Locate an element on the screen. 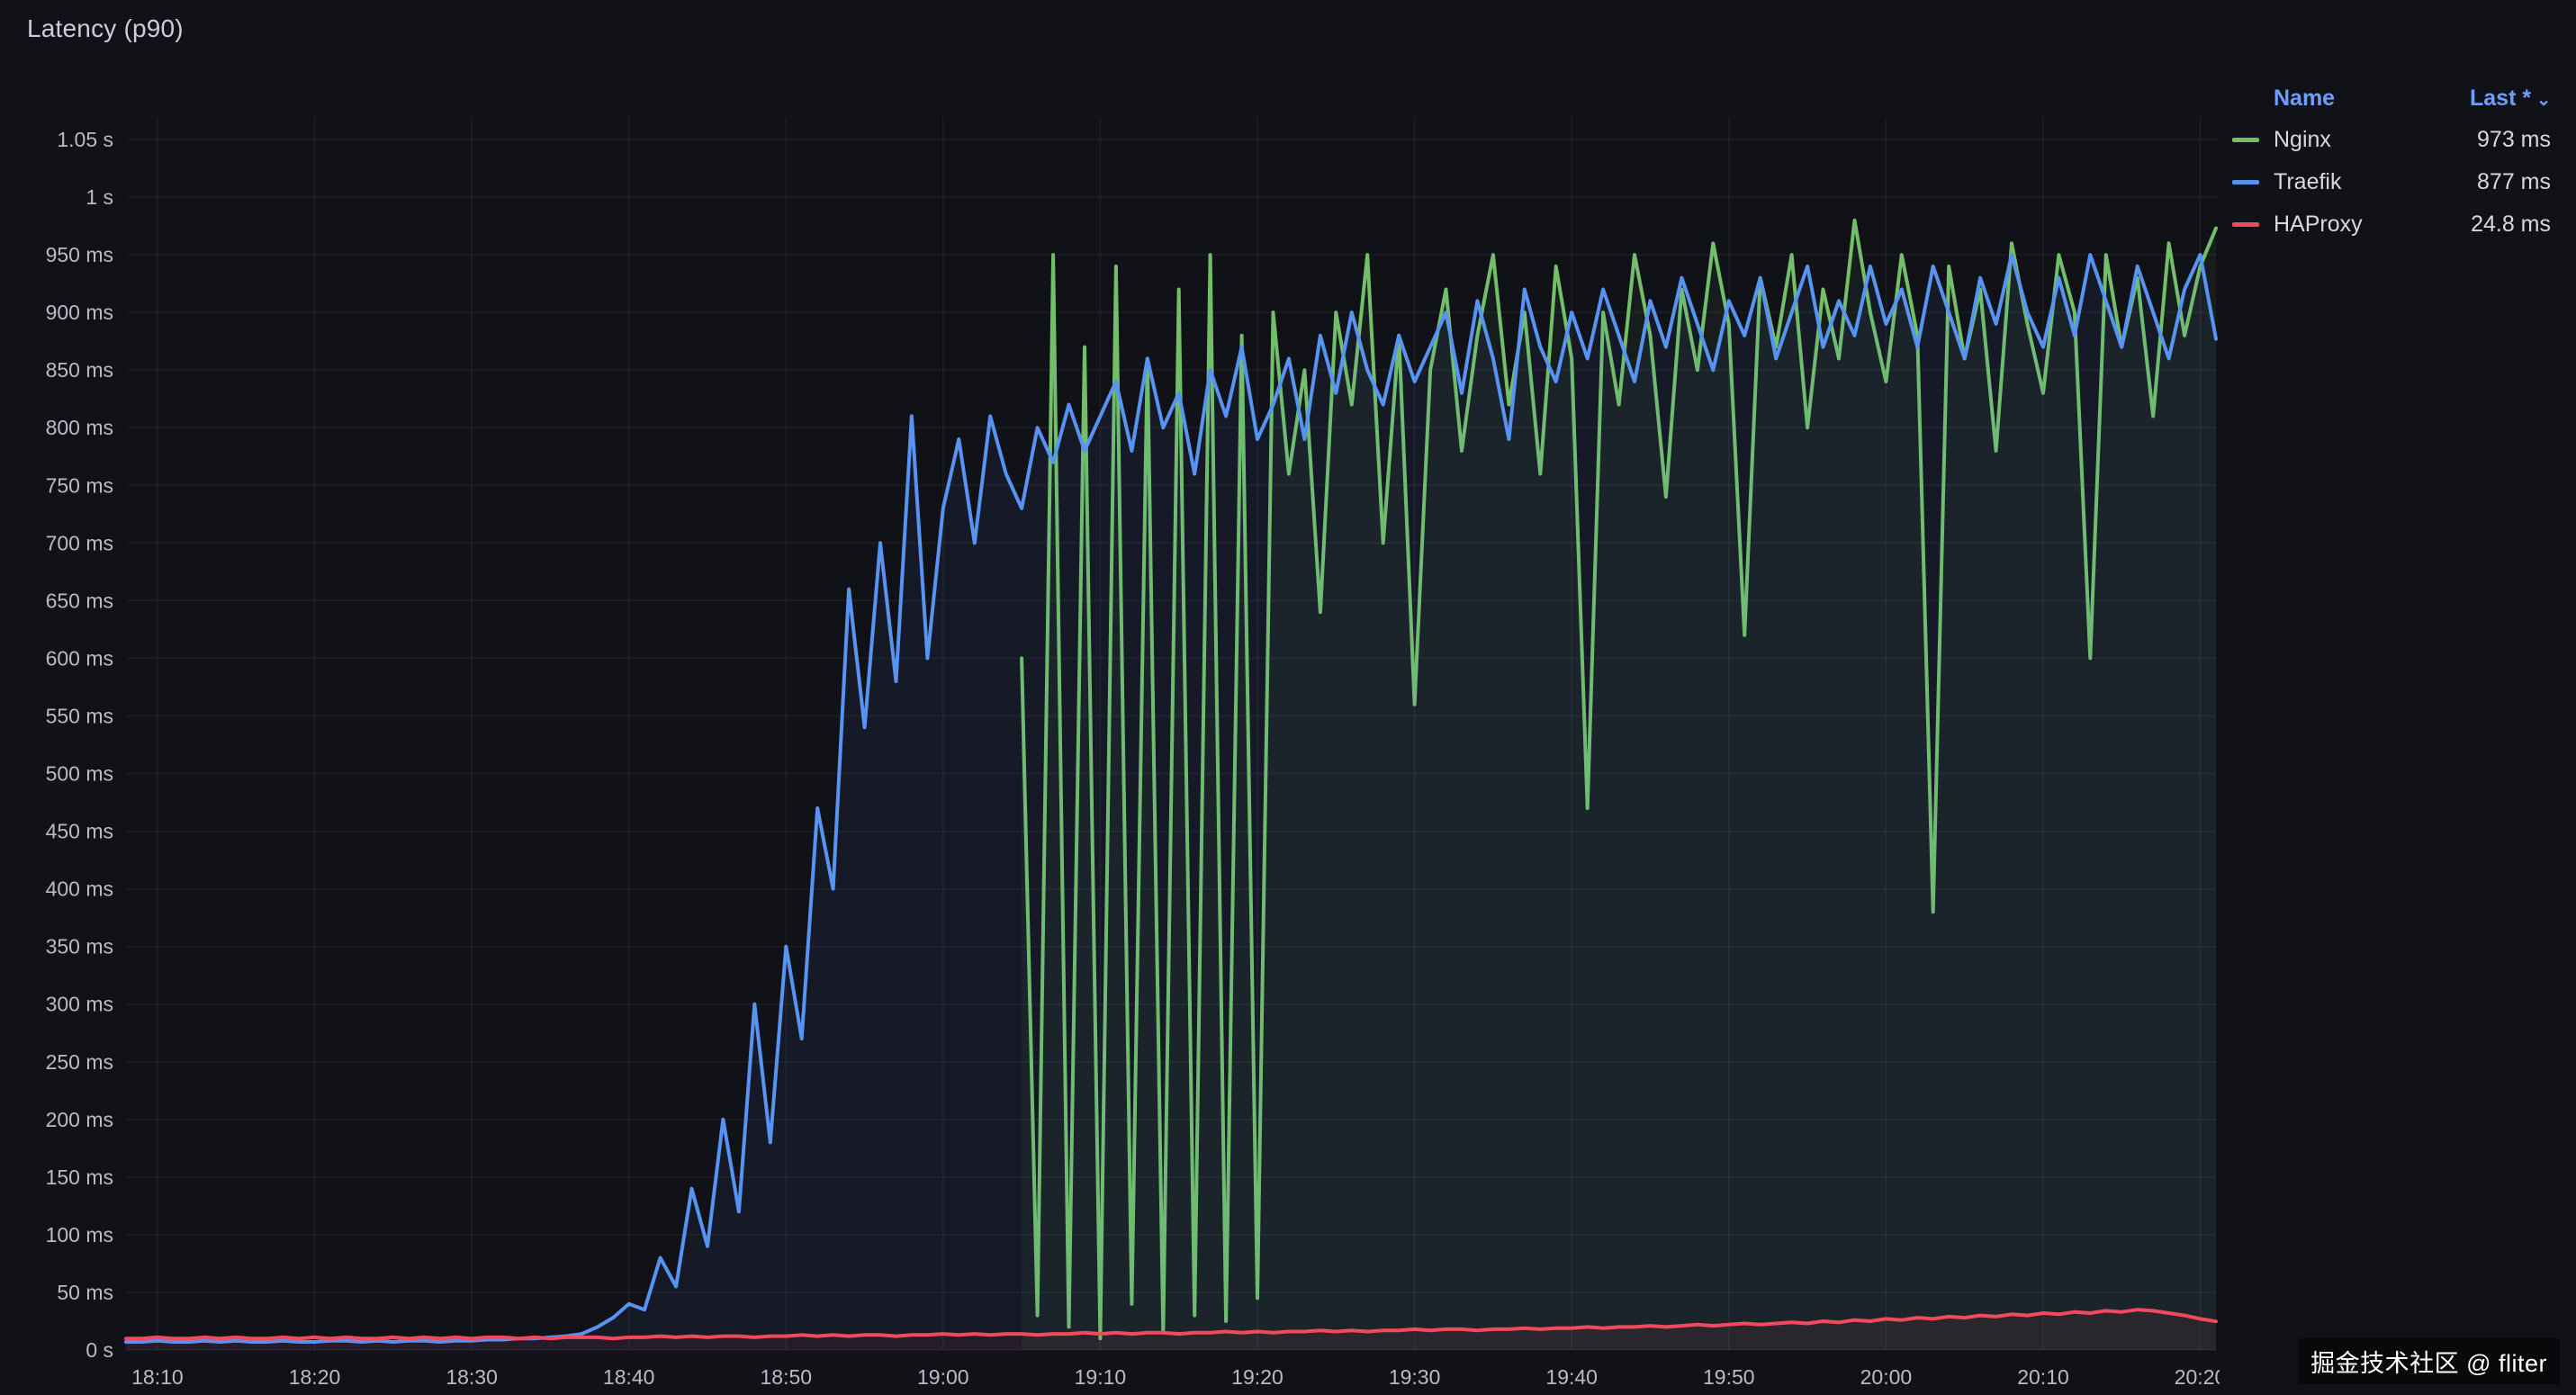 The height and width of the screenshot is (1395, 2576). legend-series-value: 973 ms is located at coordinates (2514, 139).